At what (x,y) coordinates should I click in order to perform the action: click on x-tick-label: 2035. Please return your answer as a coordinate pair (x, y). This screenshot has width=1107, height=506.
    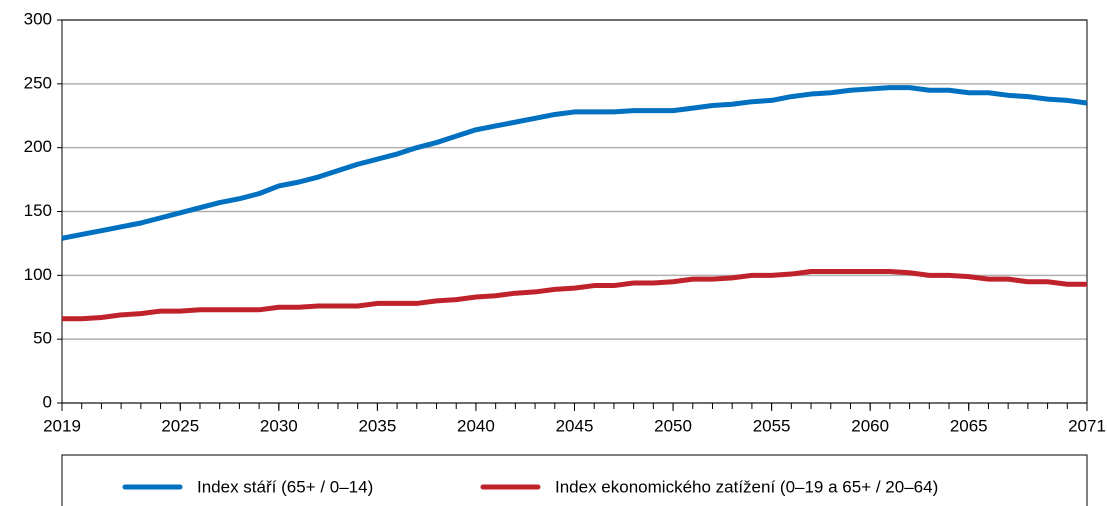
    Looking at the image, I should click on (377, 425).